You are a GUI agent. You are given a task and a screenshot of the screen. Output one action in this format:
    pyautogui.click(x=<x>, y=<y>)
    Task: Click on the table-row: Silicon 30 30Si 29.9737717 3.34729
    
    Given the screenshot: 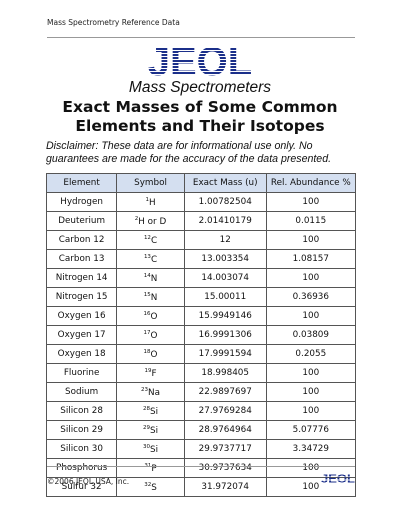 What is the action you would take?
    pyautogui.click(x=201, y=449)
    